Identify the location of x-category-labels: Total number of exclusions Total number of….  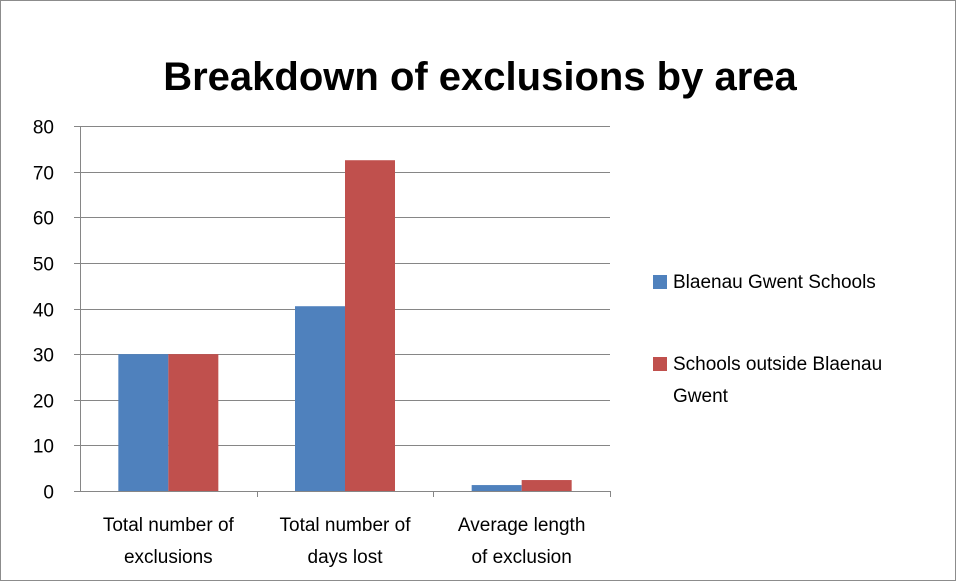
(344, 541).